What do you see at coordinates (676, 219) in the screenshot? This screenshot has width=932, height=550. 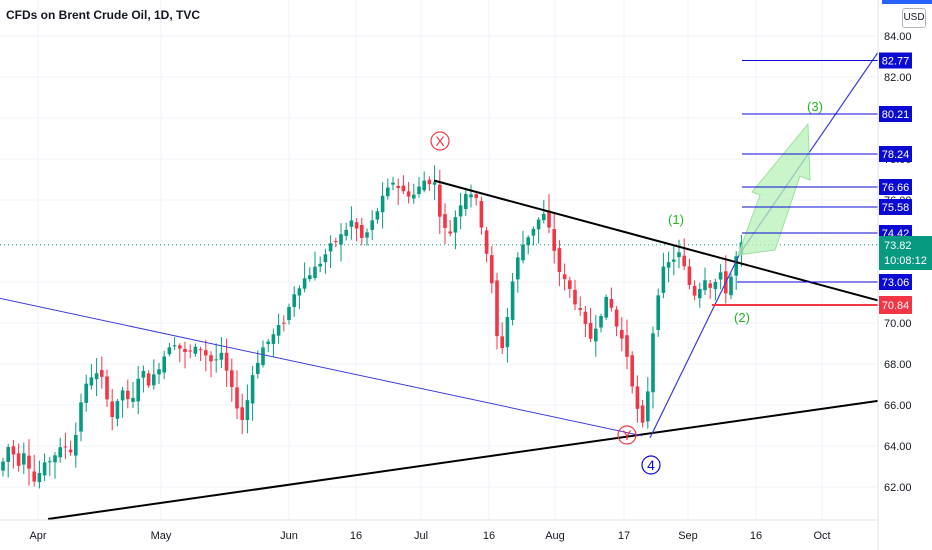 I see `wave-label: (1)` at bounding box center [676, 219].